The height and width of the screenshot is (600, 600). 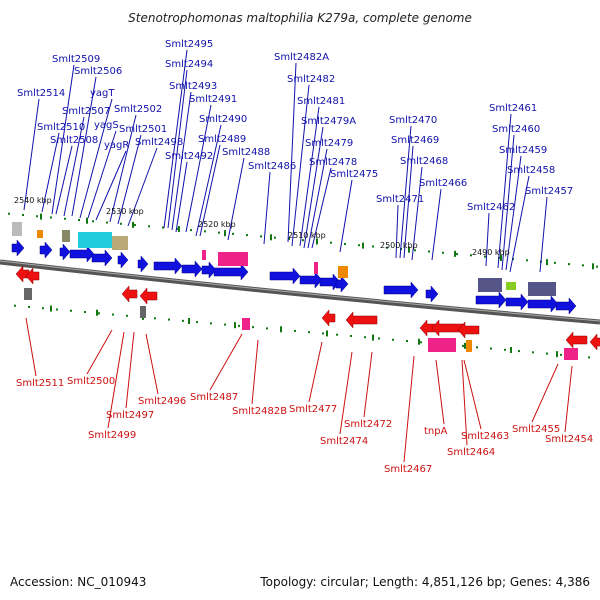 What do you see at coordinates (116, 145) in the screenshot?
I see `gene-label-yagr: yagR` at bounding box center [116, 145].